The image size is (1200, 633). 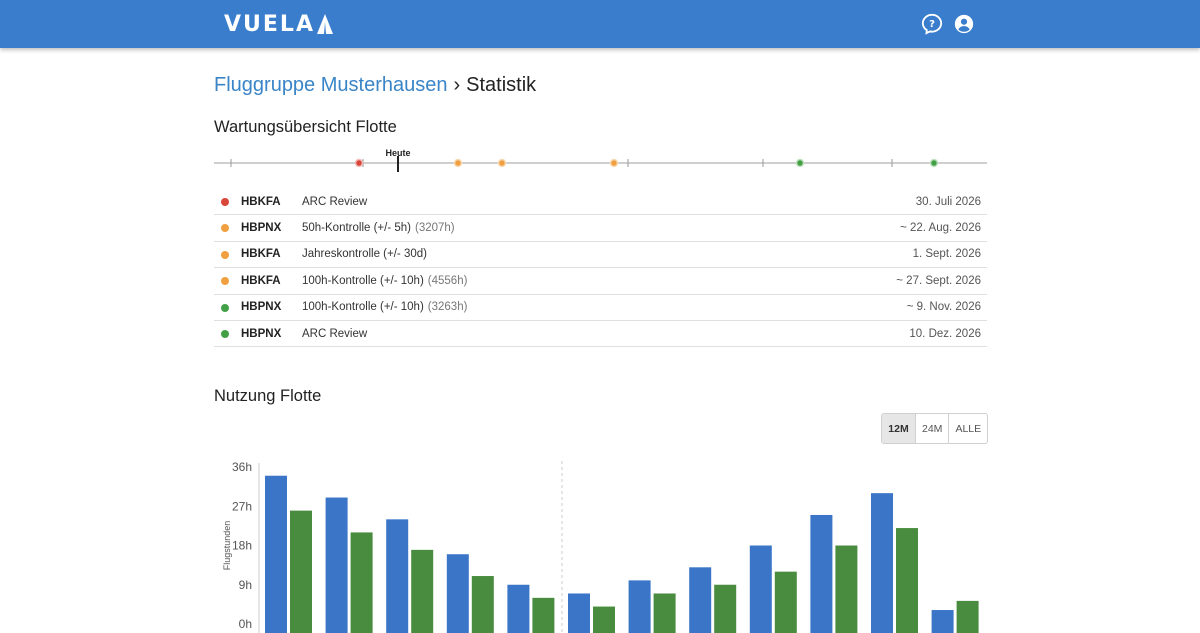 I want to click on maintenance-task: Jahreskontrolle (+/- 30d), so click(x=366, y=254).